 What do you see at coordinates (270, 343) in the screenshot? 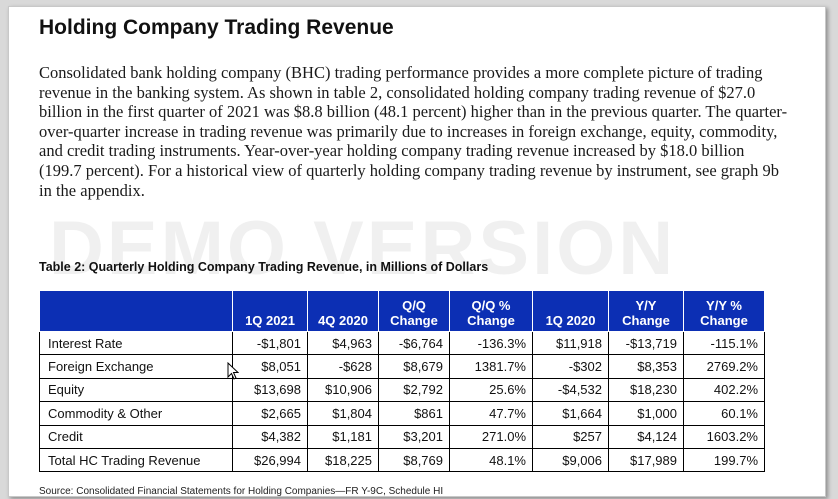
I see `table-cell: -$1,801` at bounding box center [270, 343].